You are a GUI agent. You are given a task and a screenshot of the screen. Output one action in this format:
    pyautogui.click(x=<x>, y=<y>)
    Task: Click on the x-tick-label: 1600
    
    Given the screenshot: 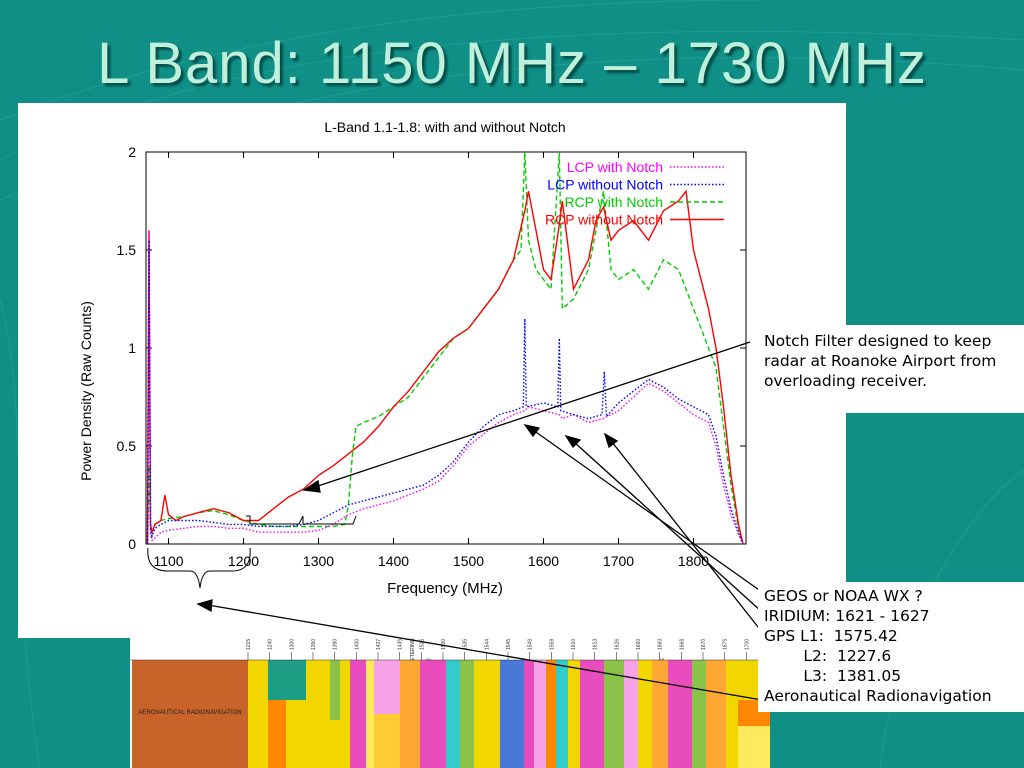 What is the action you would take?
    pyautogui.click(x=543, y=561)
    